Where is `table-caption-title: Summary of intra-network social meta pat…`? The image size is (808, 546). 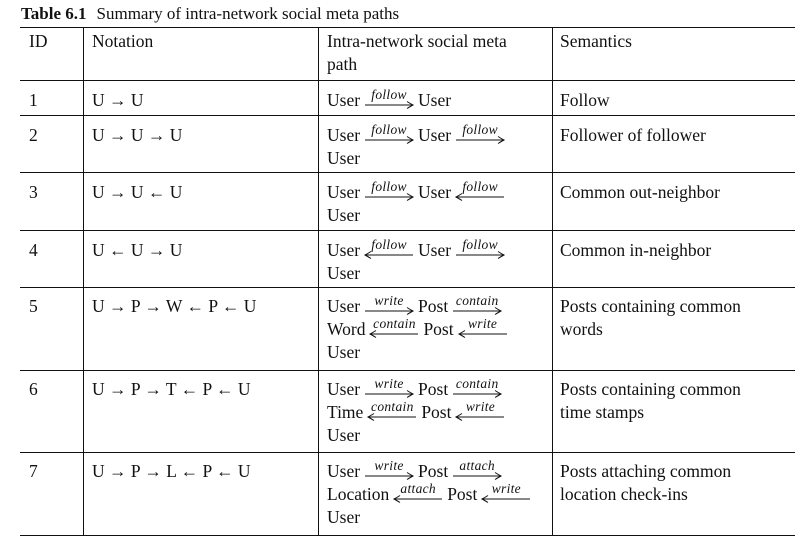
table-caption-title: Summary of intra-network social meta pat… is located at coordinates (248, 13).